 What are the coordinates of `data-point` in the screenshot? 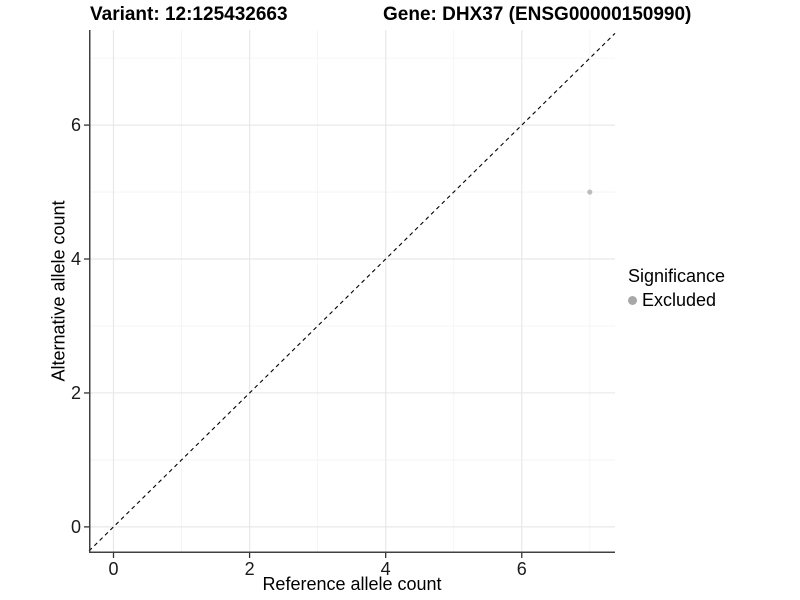 It's located at (590, 192).